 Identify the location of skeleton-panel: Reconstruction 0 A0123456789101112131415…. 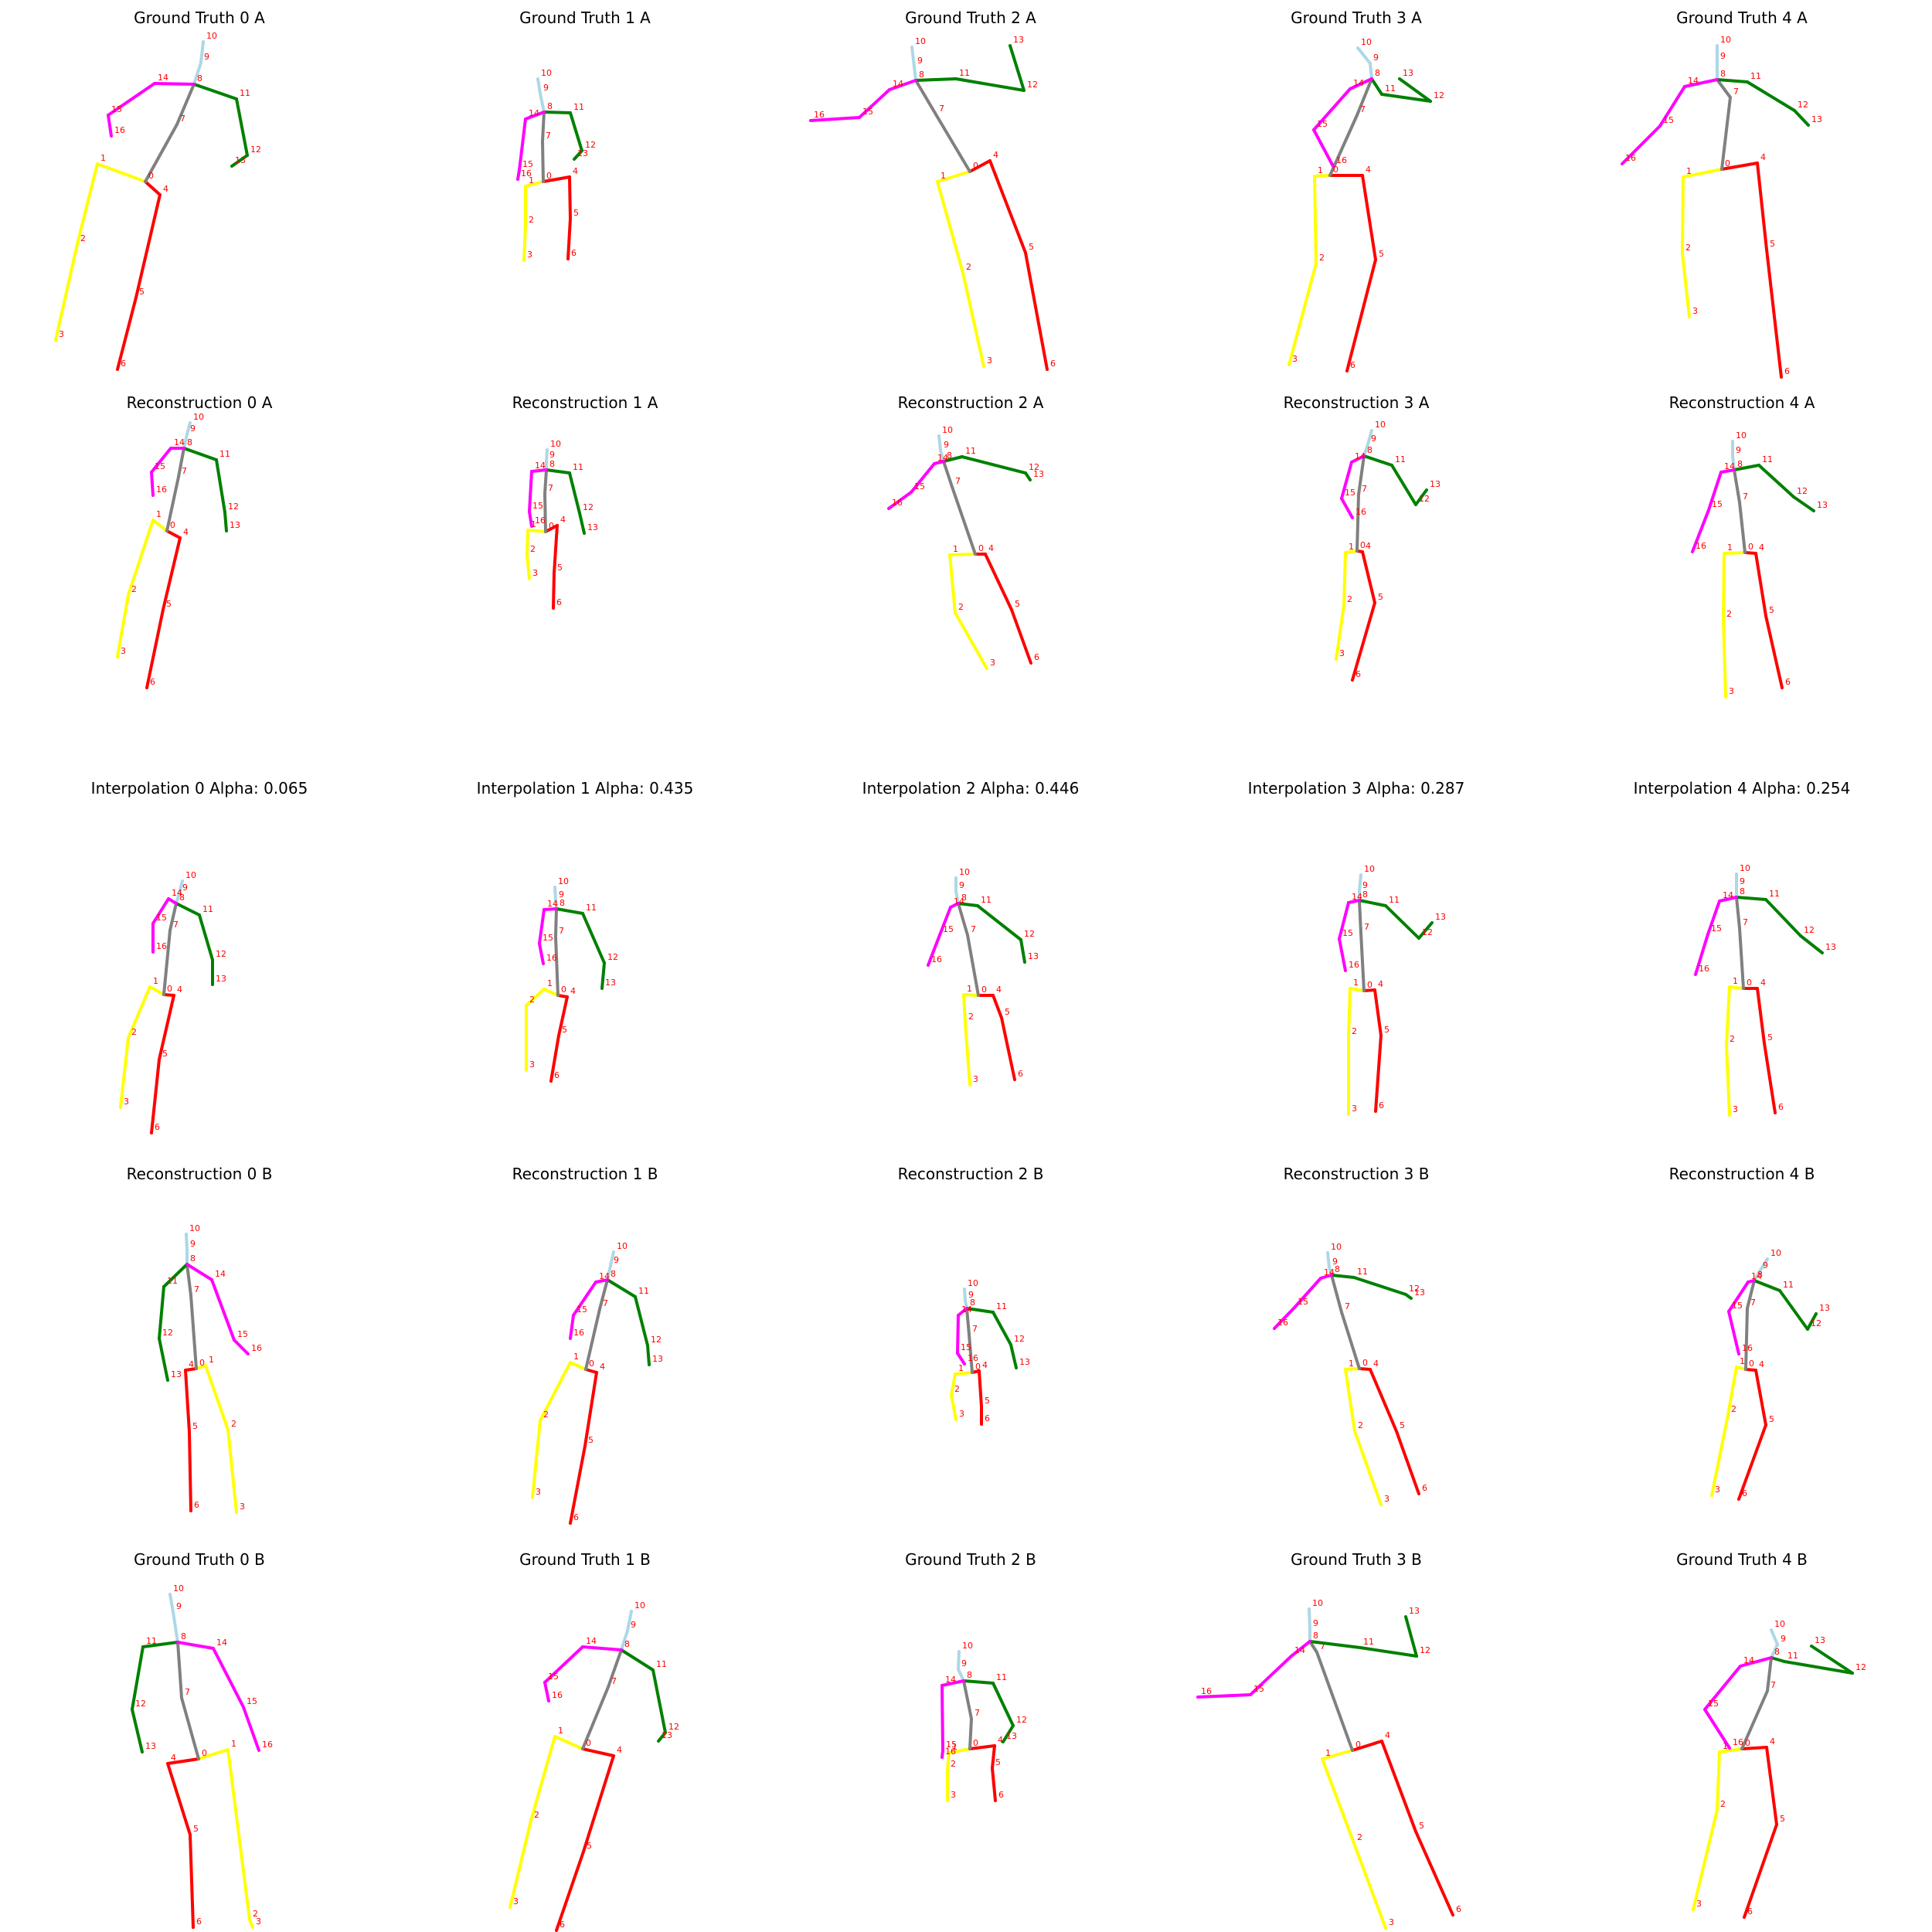
(194, 541).